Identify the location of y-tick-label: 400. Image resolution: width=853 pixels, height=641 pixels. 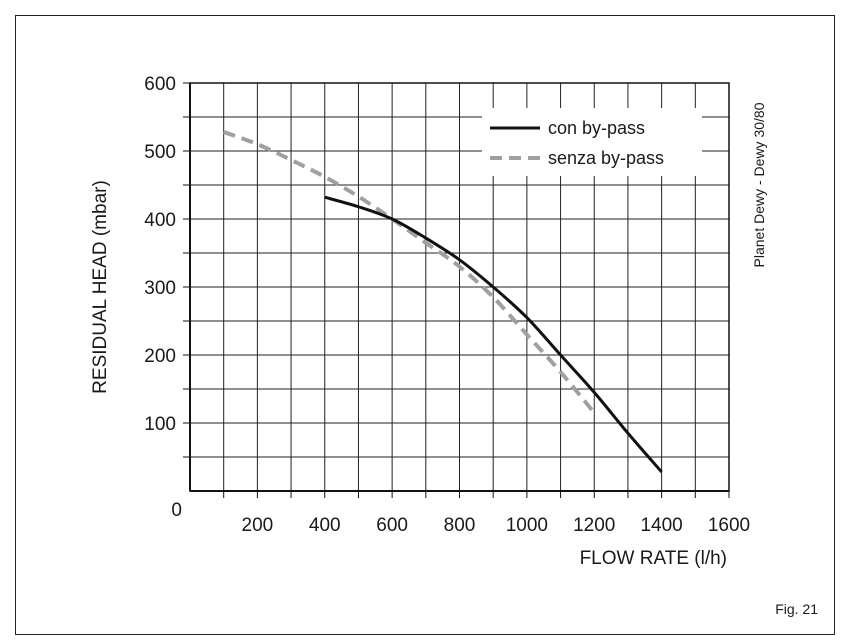
(160, 220).